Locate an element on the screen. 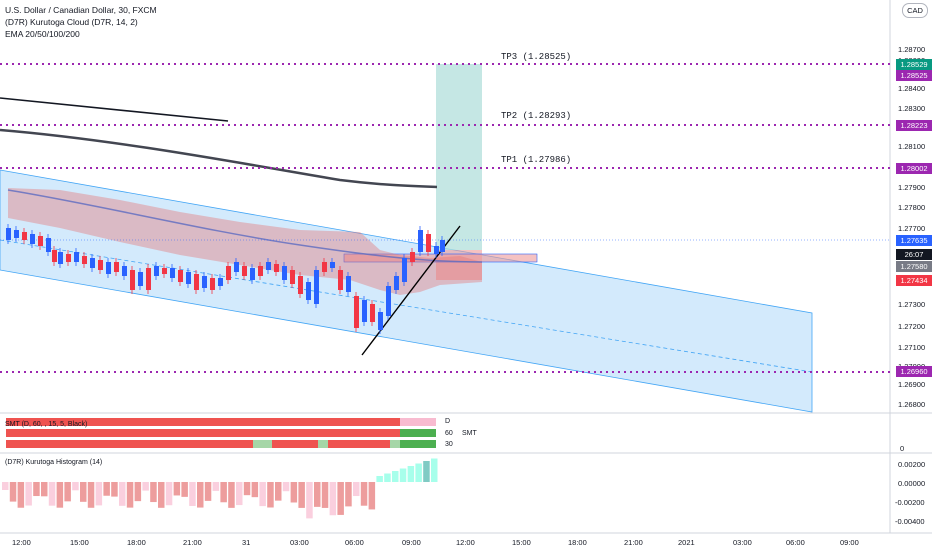  smt-side-label: SMT is located at coordinates (469, 433).